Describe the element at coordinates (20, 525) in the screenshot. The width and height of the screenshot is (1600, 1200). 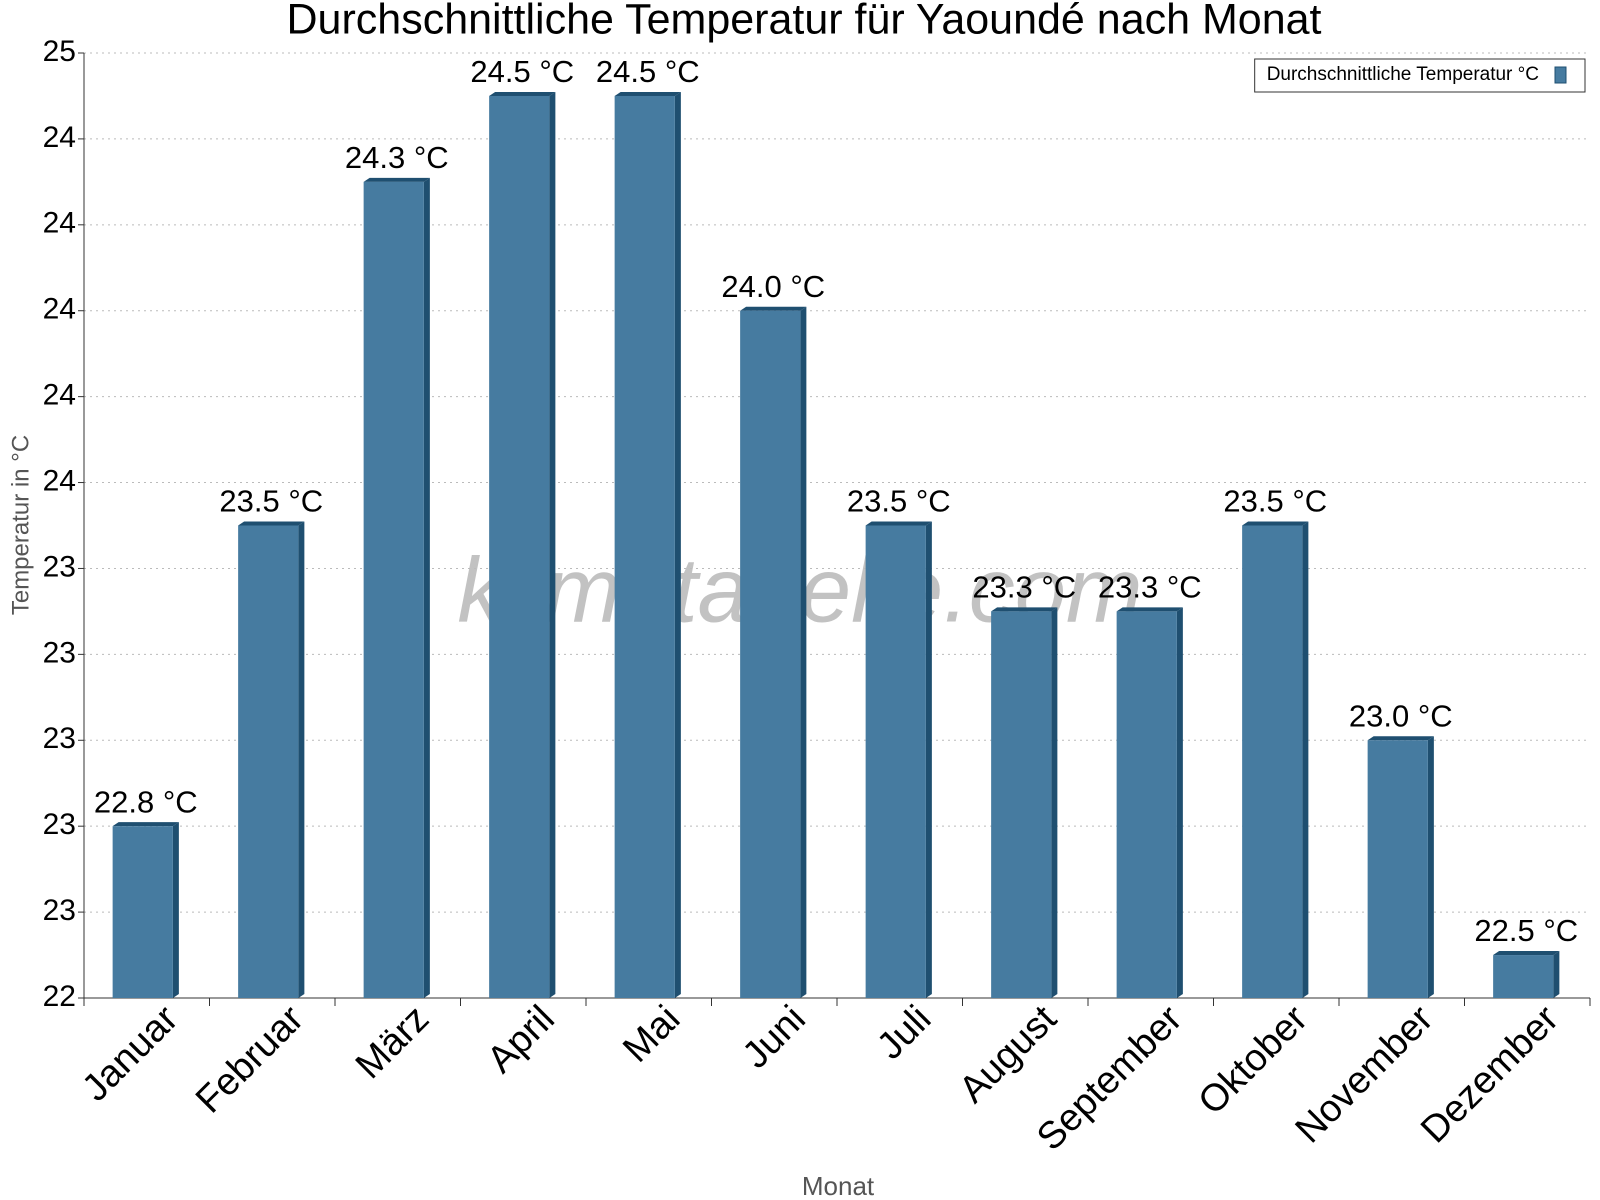
I see `y-axis-title: Temperatur in °C` at that location.